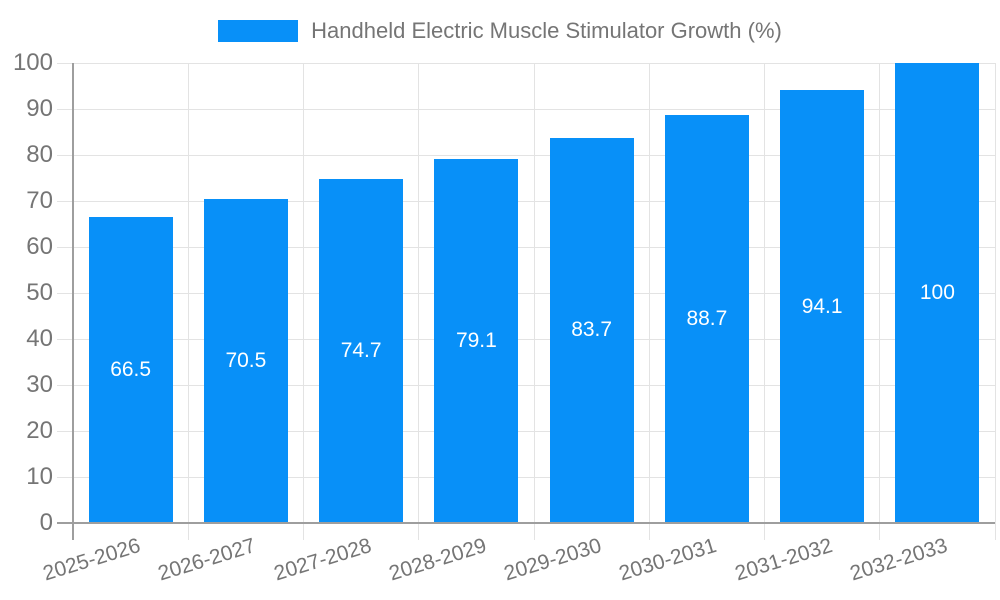 This screenshot has width=1000, height=600. Describe the element at coordinates (322, 560) in the screenshot. I see `x-axis-tick-label: 2027-2028` at that location.